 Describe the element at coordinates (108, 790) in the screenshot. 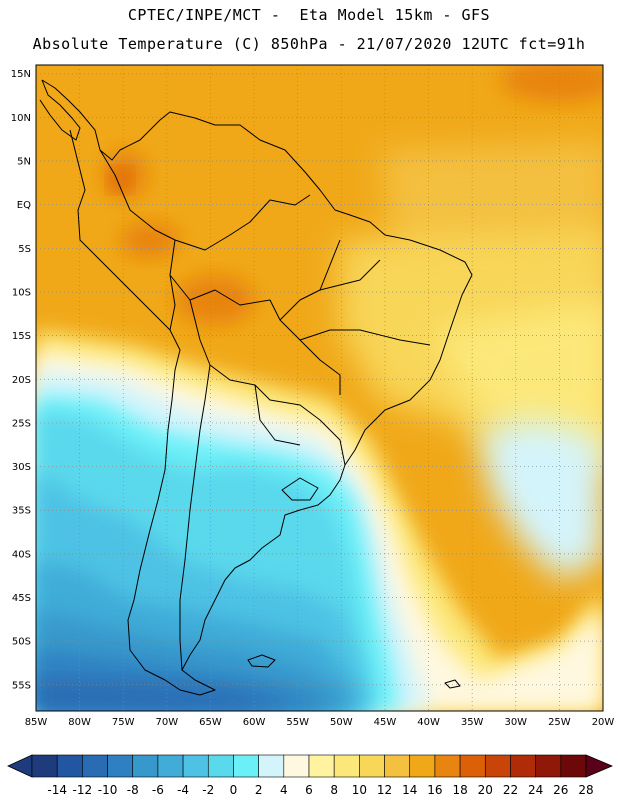

I see `colorbar-label: -10` at that location.